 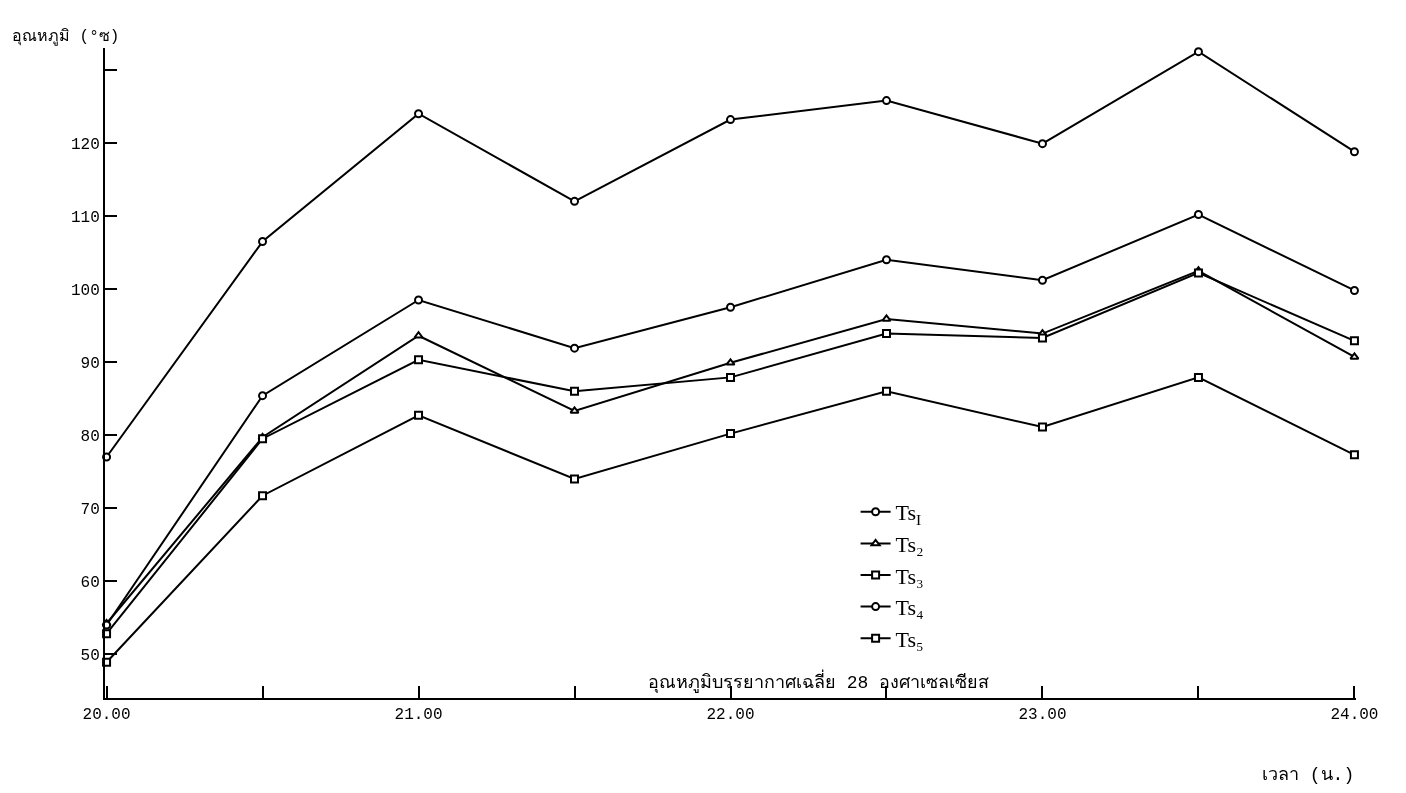 What do you see at coordinates (90, 509) in the screenshot?
I see `y-tick-label: 70` at bounding box center [90, 509].